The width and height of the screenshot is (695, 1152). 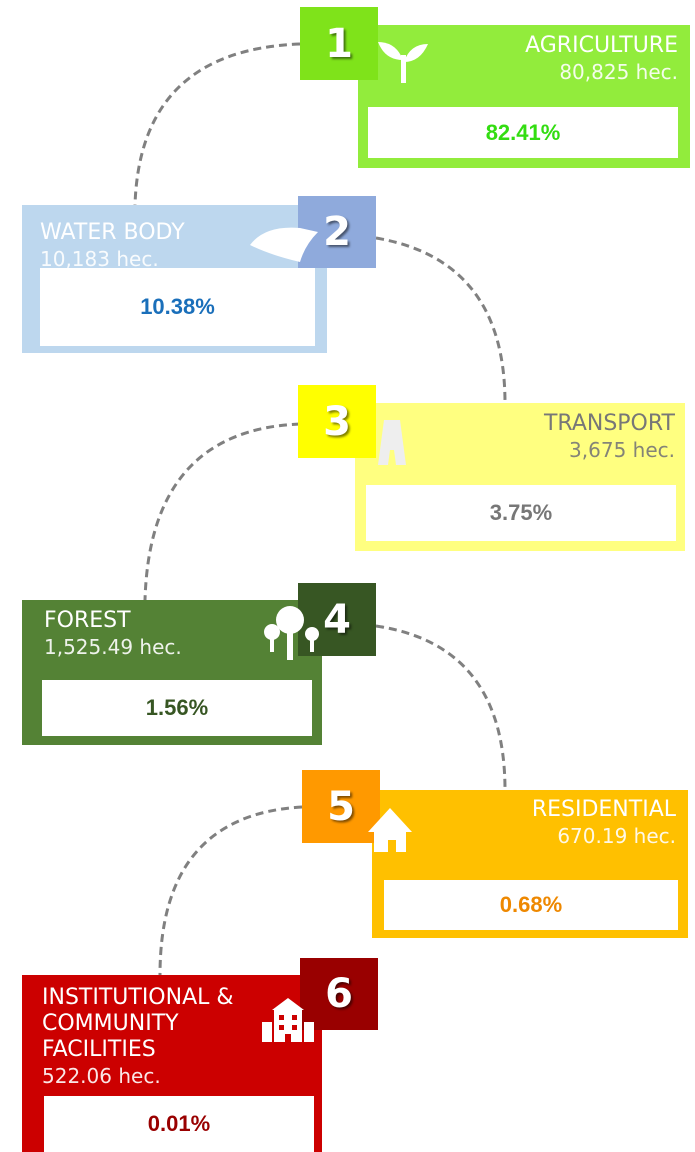 I want to click on label-block: AGRICULTURE 80,825 hec., so click(x=549, y=59).